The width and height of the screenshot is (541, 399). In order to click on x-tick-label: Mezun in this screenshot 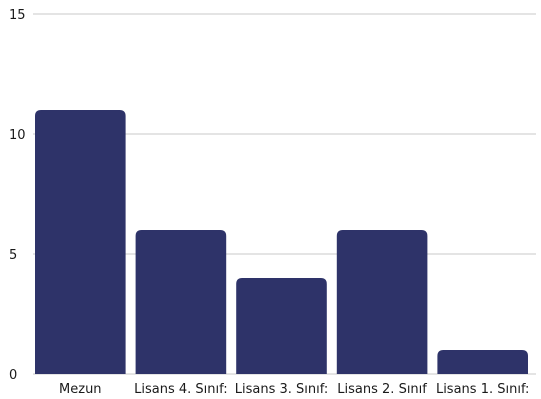, I will do `click(80, 389)`.